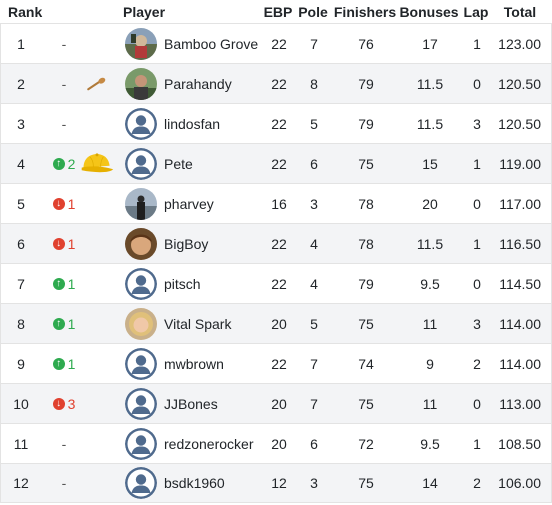  What do you see at coordinates (198, 83) in the screenshot?
I see `player-name: Parahandy` at bounding box center [198, 83].